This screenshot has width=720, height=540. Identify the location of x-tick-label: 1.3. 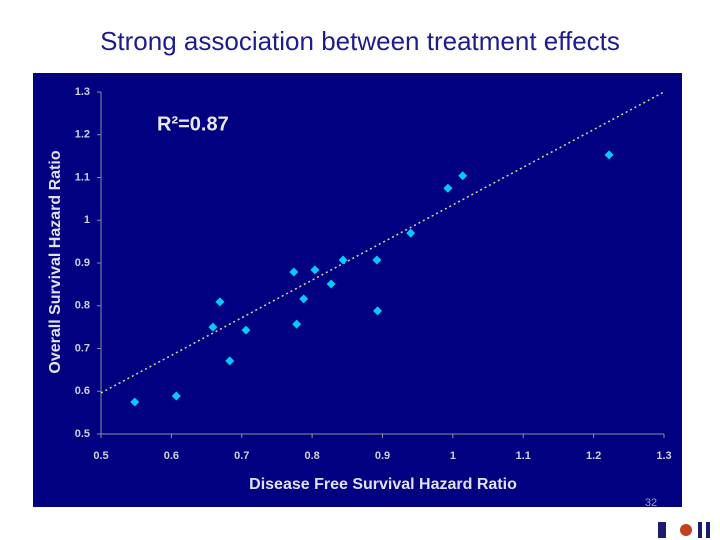
(663, 456).